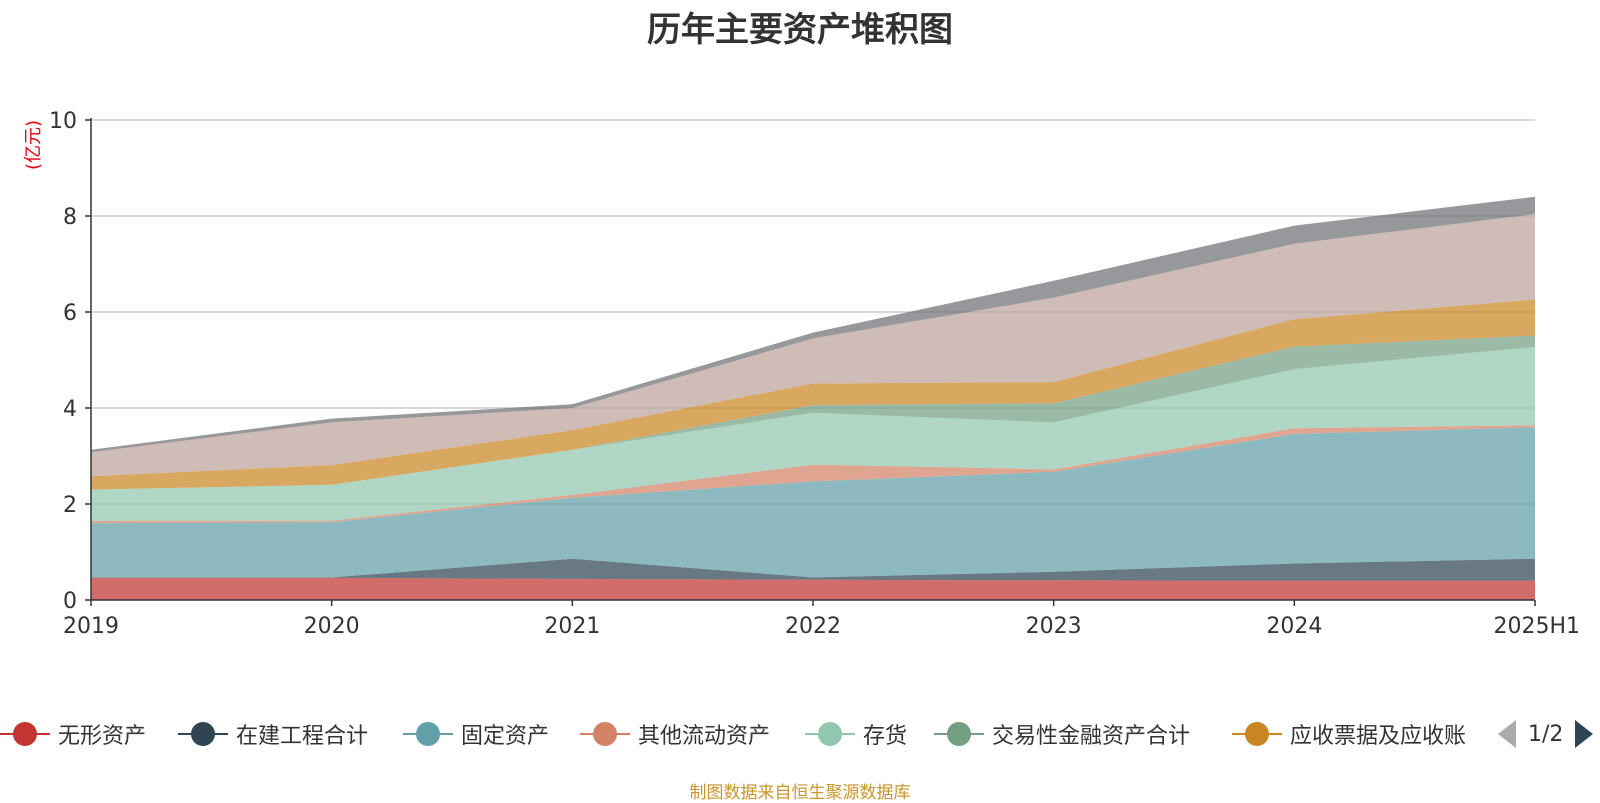 This screenshot has height=803, width=1600. What do you see at coordinates (70, 505) in the screenshot?
I see `y-tick-label: 2` at bounding box center [70, 505].